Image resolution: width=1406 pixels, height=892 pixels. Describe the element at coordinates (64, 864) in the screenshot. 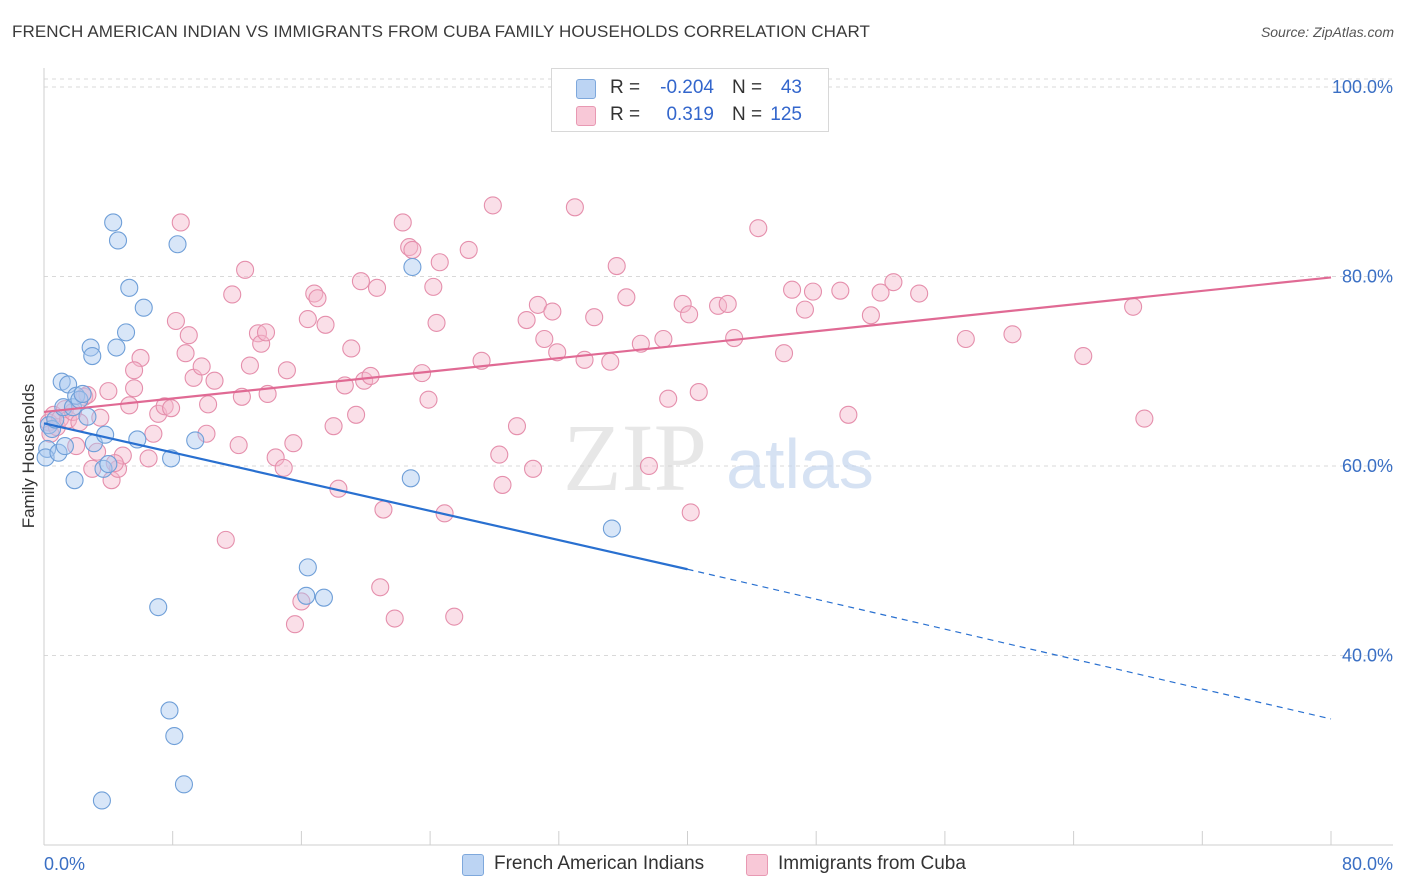

I see `x-tick-label: 0.0%` at that location.